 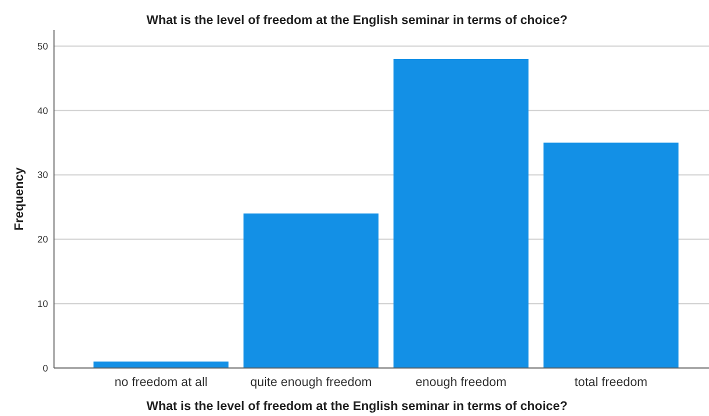 I want to click on y-tick-label: 30, so click(x=42, y=176).